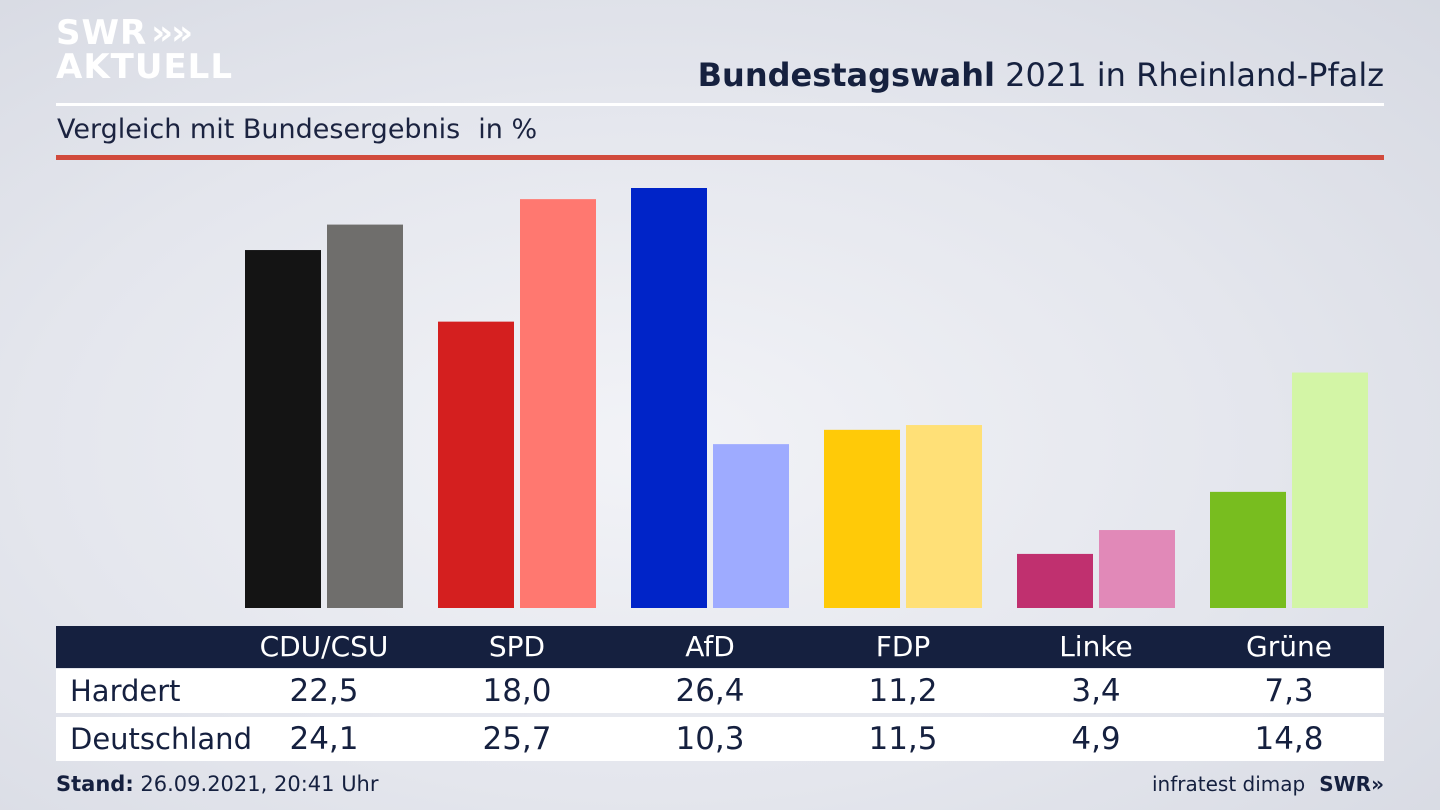  I want to click on swr-aktuell-logo: SWR»» AKTUELL, so click(144, 50).